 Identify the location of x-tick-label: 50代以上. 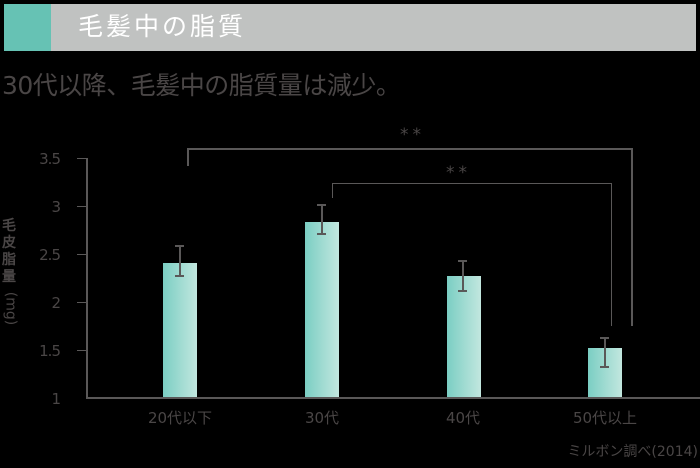
(605, 418).